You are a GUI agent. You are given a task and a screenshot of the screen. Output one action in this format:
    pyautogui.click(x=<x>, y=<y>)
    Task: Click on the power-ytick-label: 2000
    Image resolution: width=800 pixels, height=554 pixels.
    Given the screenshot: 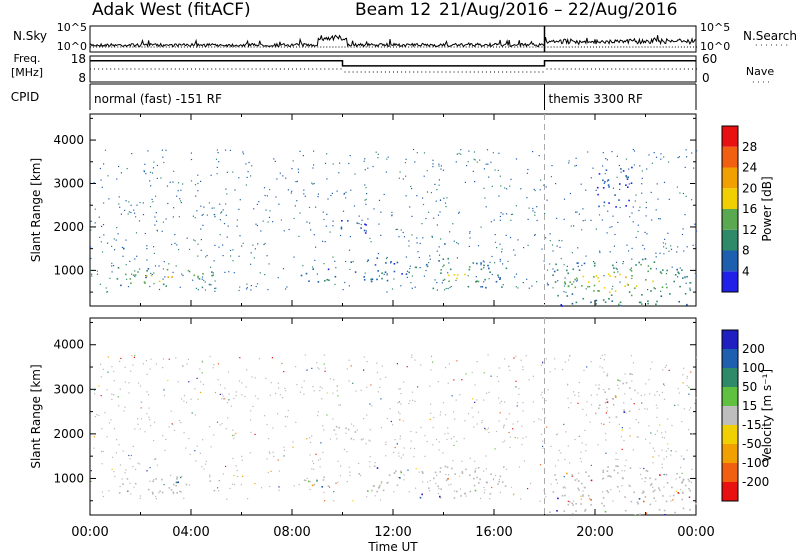 What is the action you would take?
    pyautogui.click(x=68, y=227)
    